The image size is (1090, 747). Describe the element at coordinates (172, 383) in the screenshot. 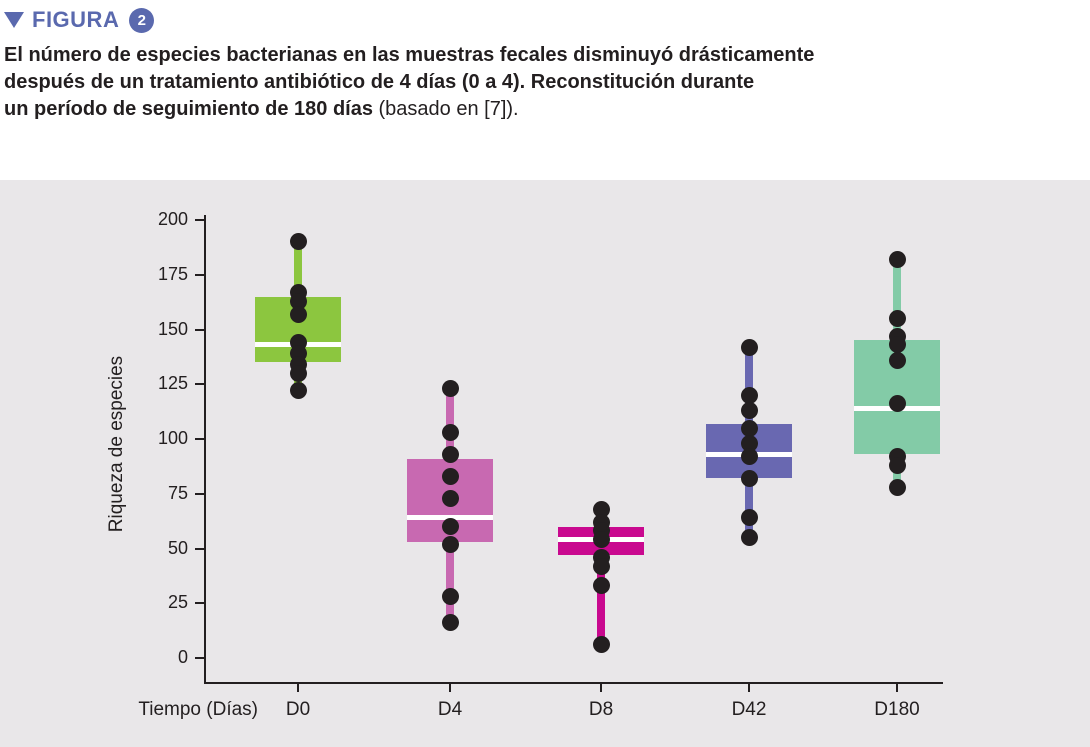

I see `y-axis-tick-label: 125` at that location.